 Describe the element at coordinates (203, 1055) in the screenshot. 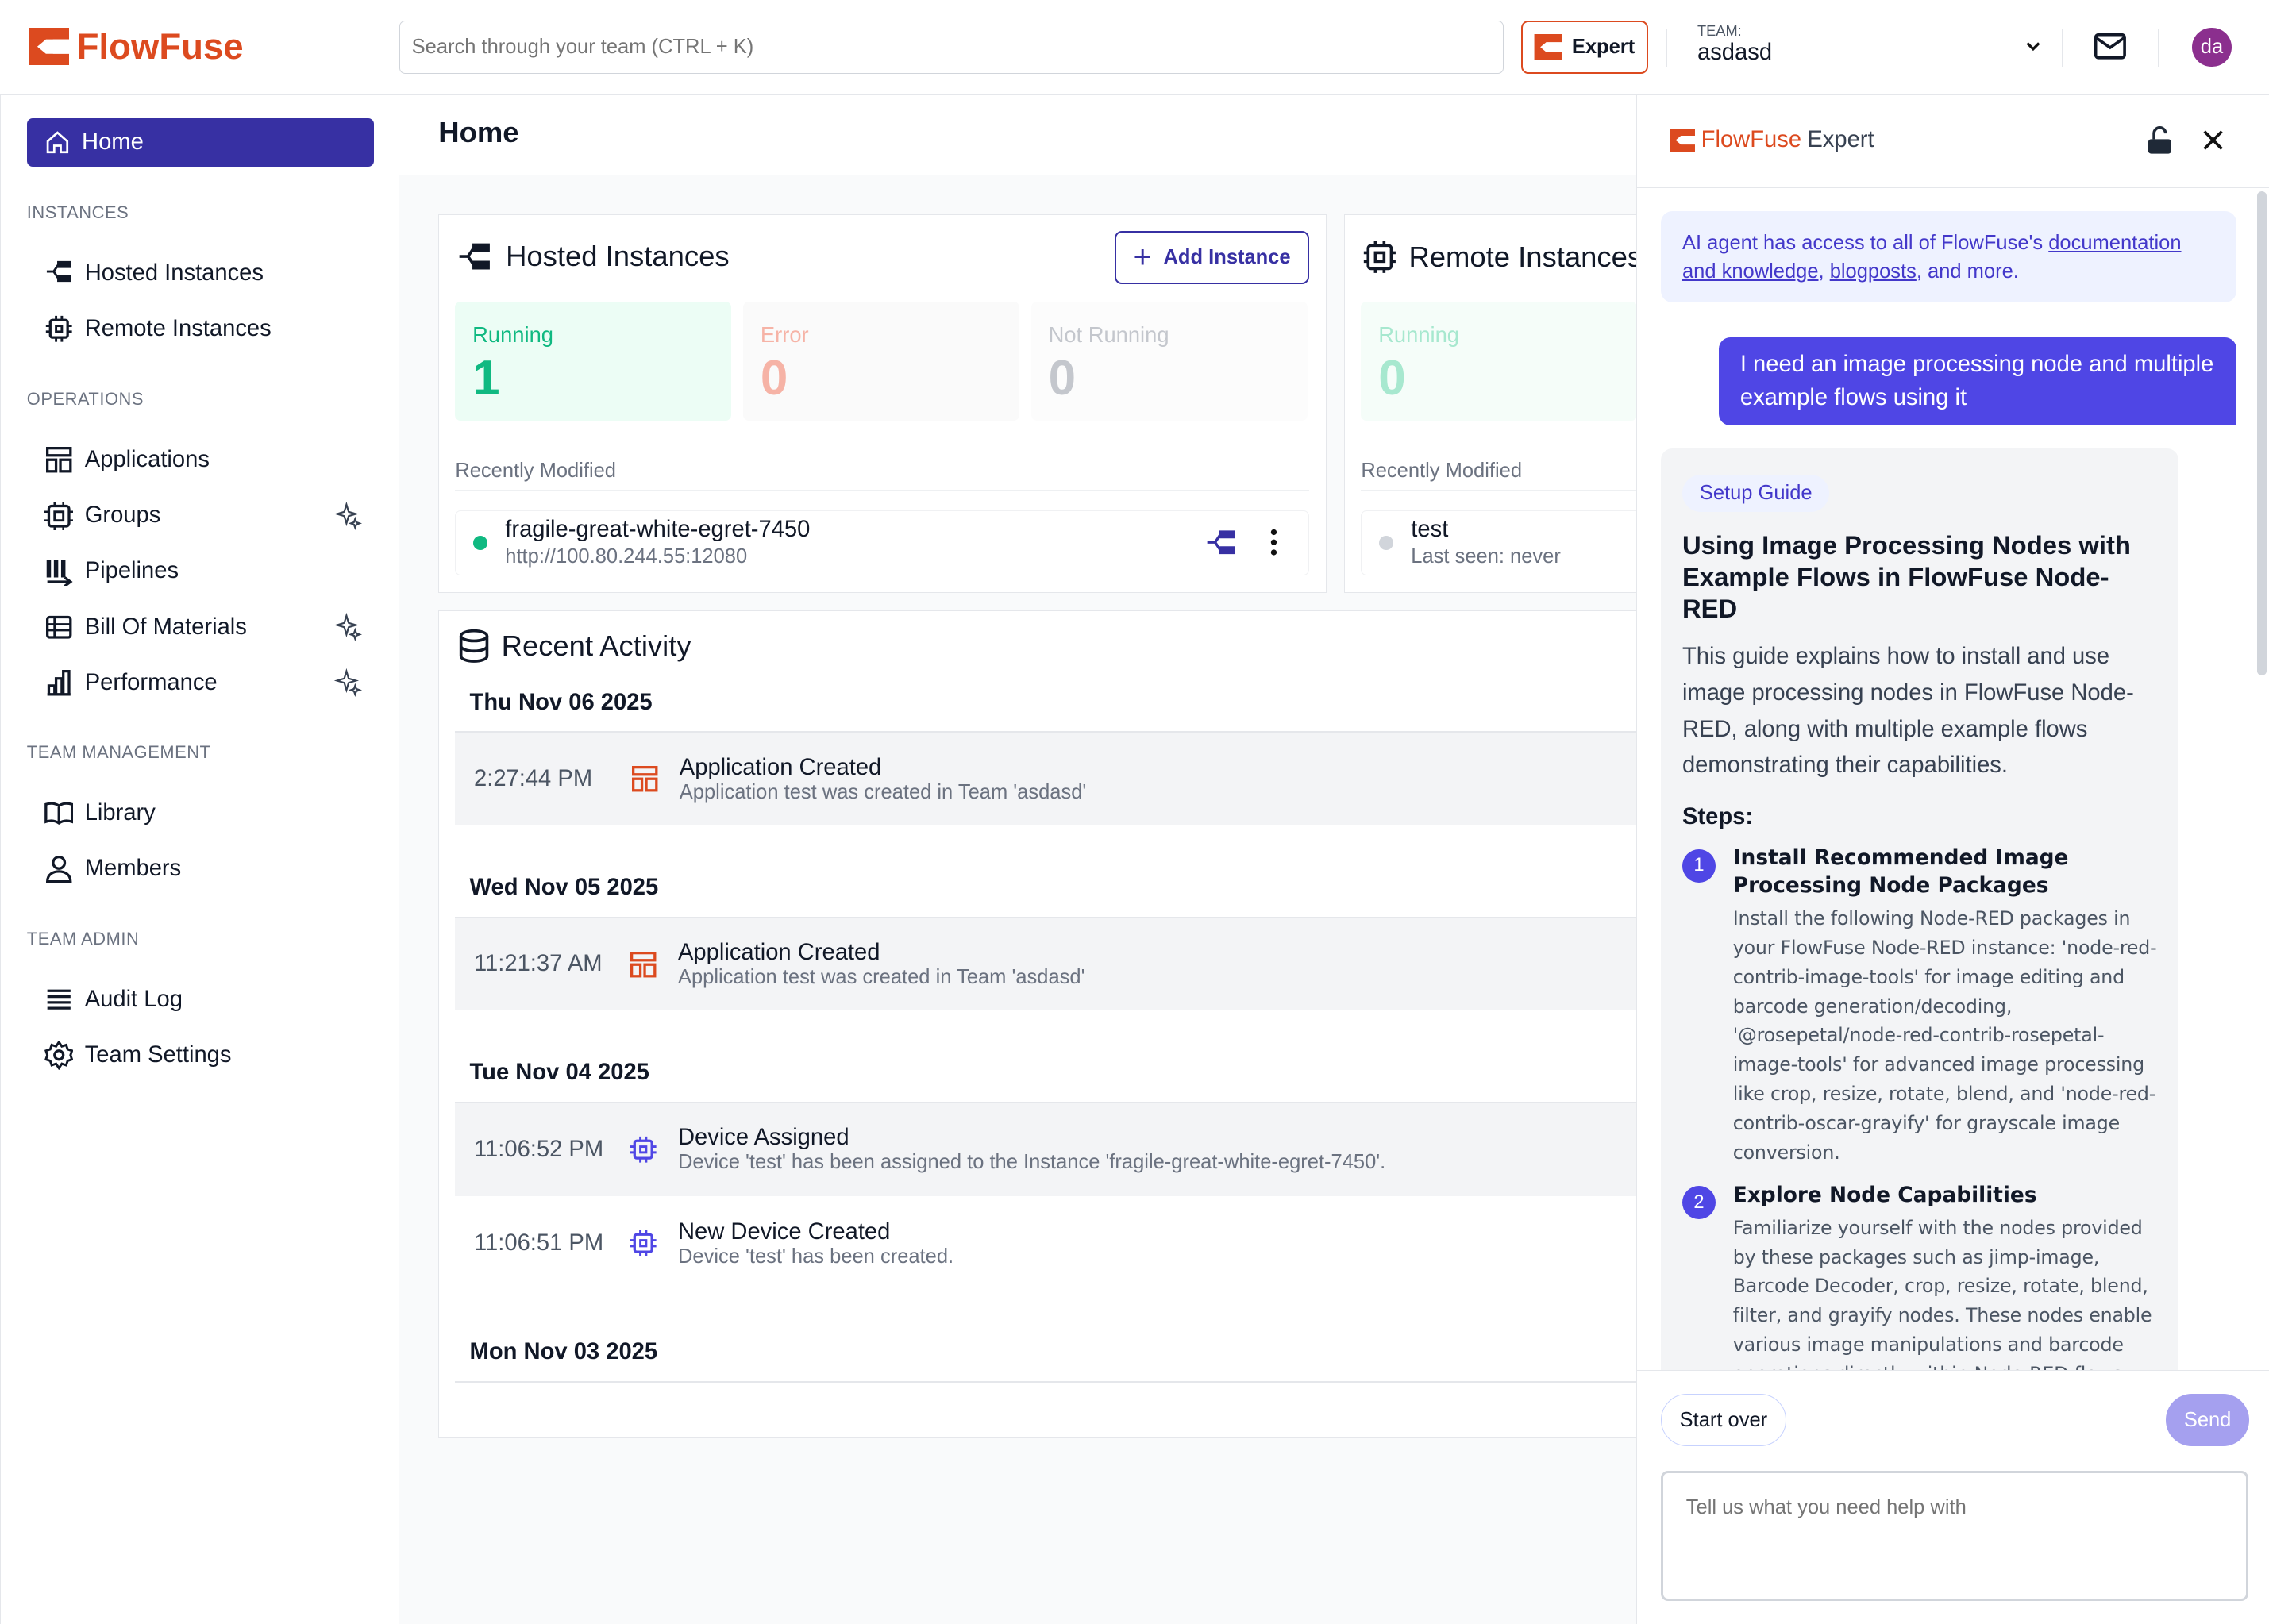

I see `sidebar-item-team-settings: Team Settings` at that location.